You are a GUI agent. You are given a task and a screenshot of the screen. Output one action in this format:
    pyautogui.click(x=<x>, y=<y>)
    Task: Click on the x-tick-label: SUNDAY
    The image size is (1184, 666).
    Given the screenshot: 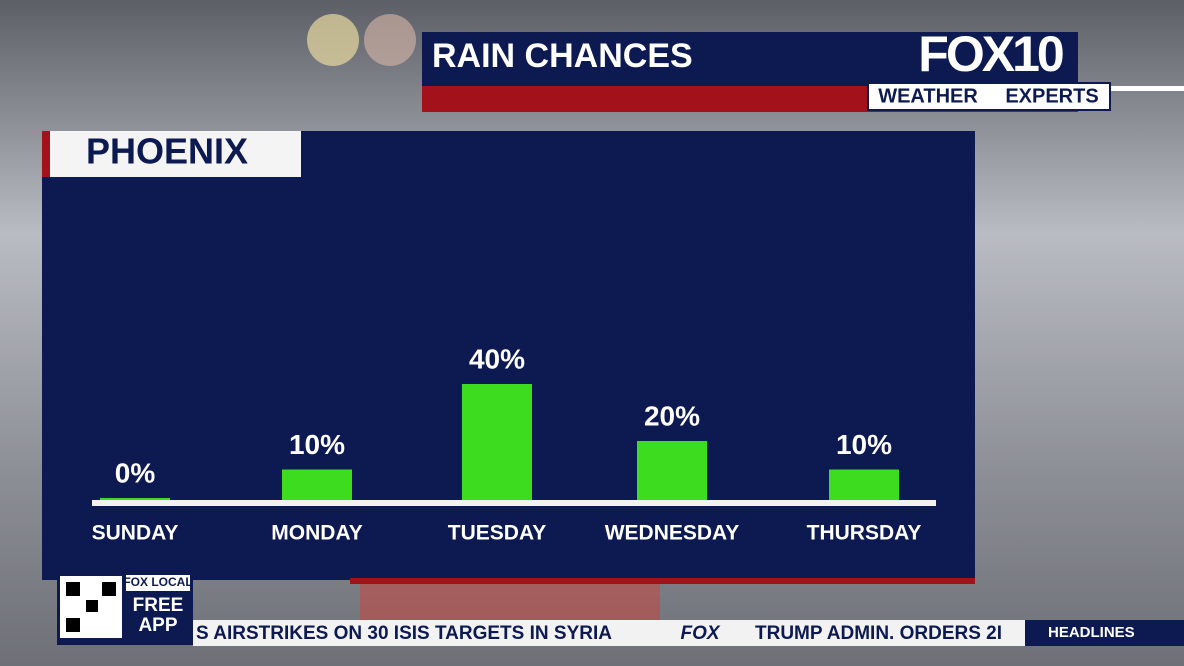 What is the action you would take?
    pyautogui.click(x=135, y=533)
    